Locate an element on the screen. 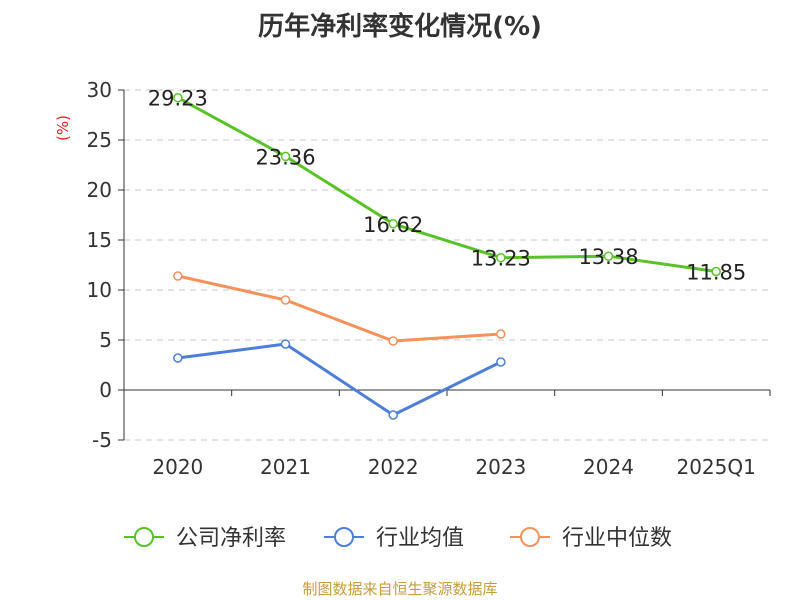 The image size is (800, 600). legend-label: 行业中位数 is located at coordinates (617, 538).